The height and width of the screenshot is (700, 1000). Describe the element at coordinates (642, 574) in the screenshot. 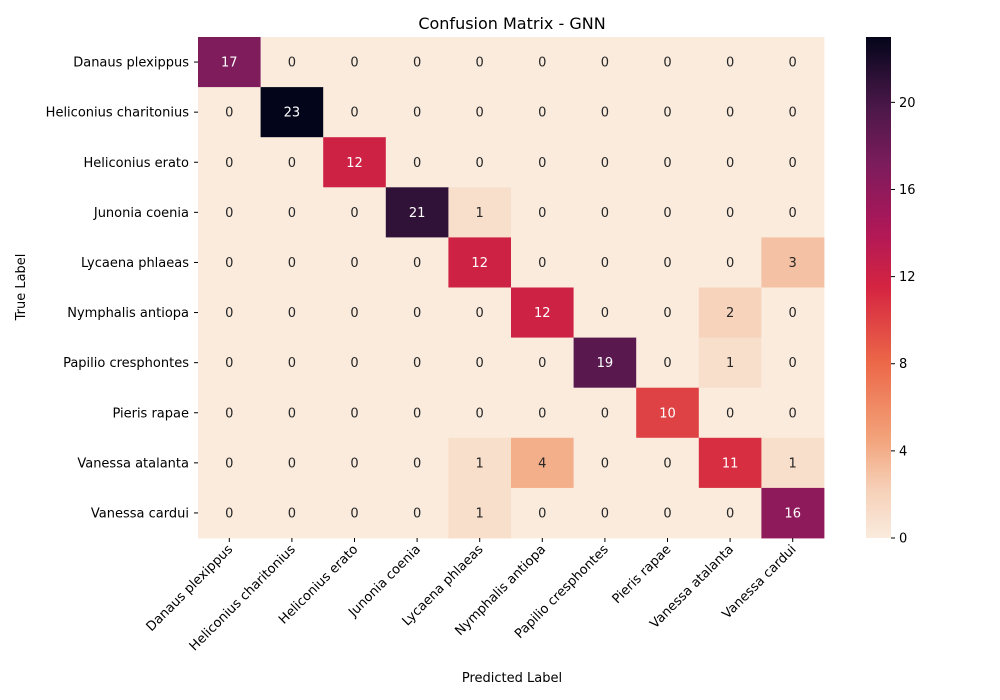

I see `x-tick-label: Pieris rapae` at that location.